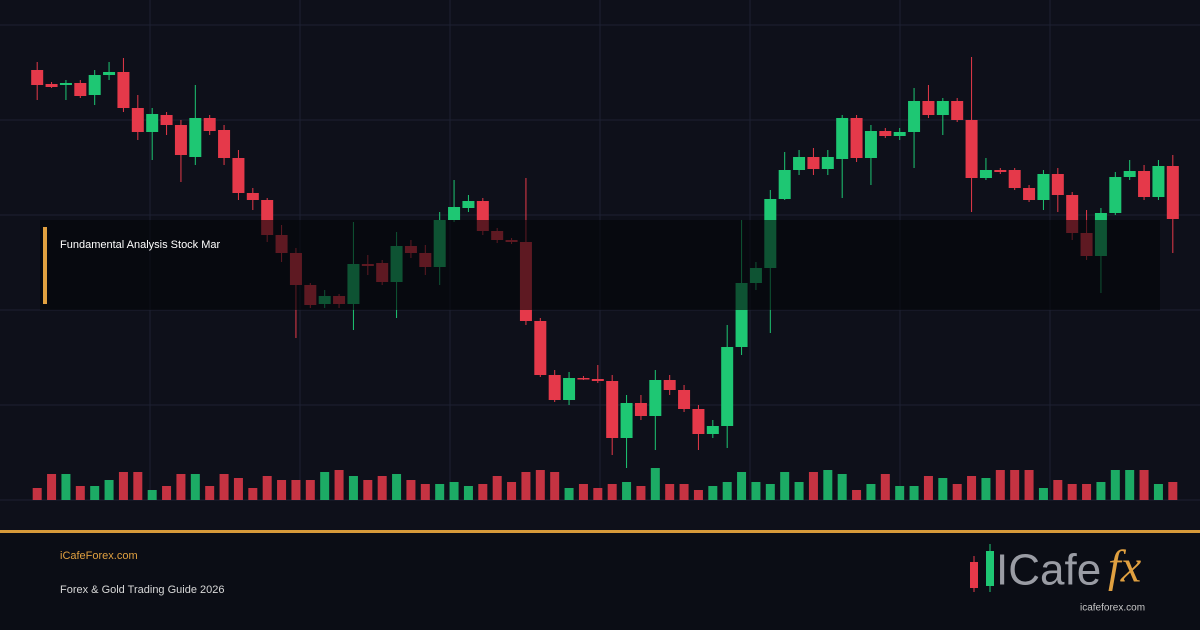 The width and height of the screenshot is (1200, 630). What do you see at coordinates (140, 245) in the screenshot?
I see `overlay-title: Fundamental Analysis Stock Mar` at bounding box center [140, 245].